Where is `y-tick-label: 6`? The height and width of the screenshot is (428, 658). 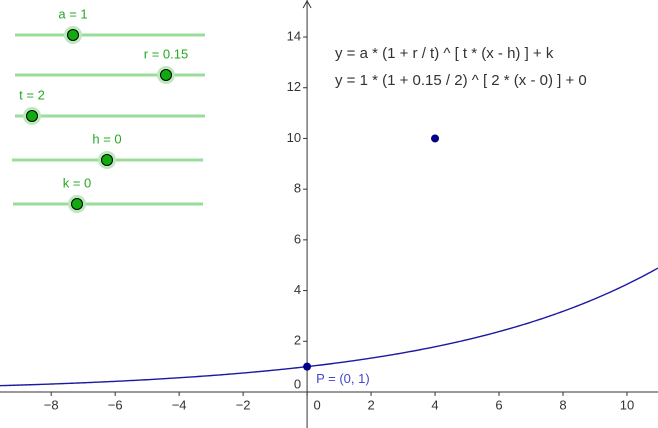
y-tick-label: 6 is located at coordinates (297, 238).